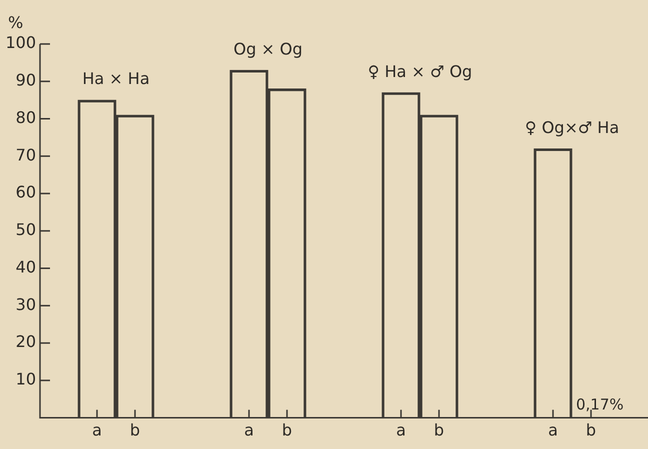  I want to click on y-tick-label: 20, so click(26, 342).